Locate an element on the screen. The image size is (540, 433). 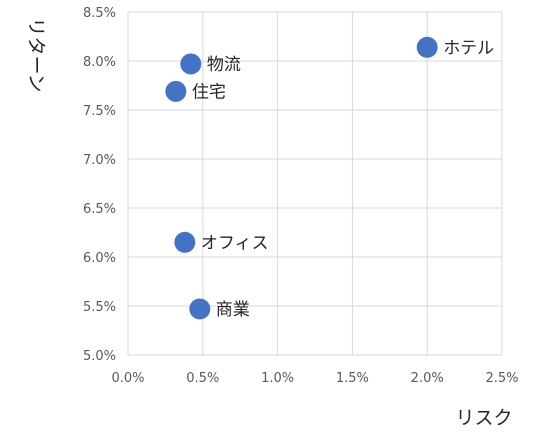
y-axis-title: リターン is located at coordinates (36, 54).